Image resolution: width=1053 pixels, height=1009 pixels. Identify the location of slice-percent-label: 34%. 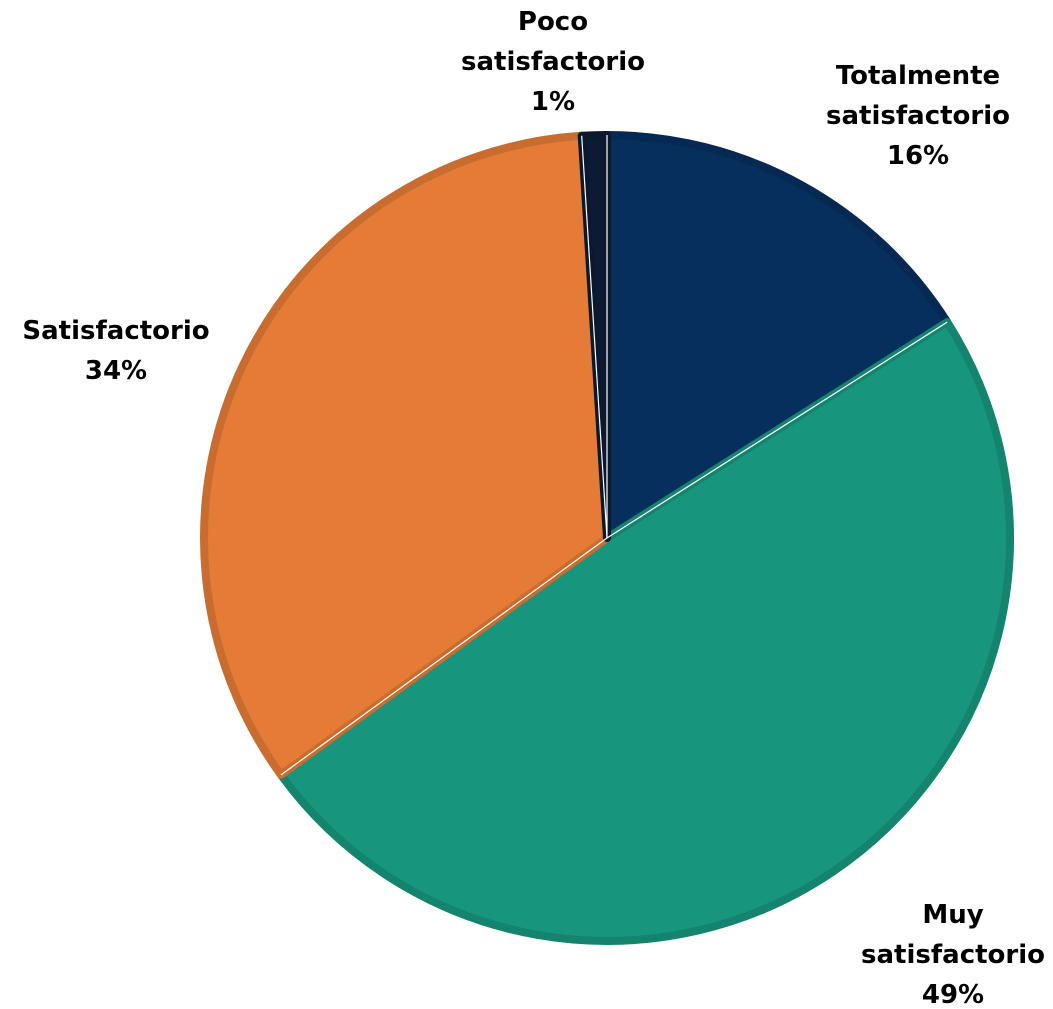
(116, 371).